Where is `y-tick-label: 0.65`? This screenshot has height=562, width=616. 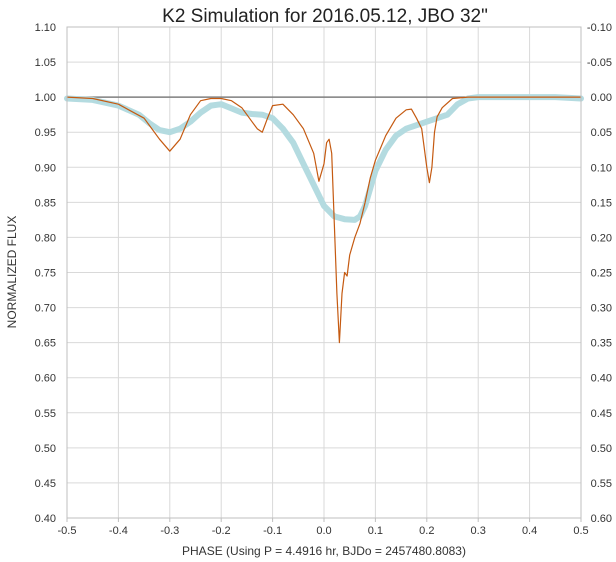 y-tick-label: 0.65 is located at coordinates (45, 344).